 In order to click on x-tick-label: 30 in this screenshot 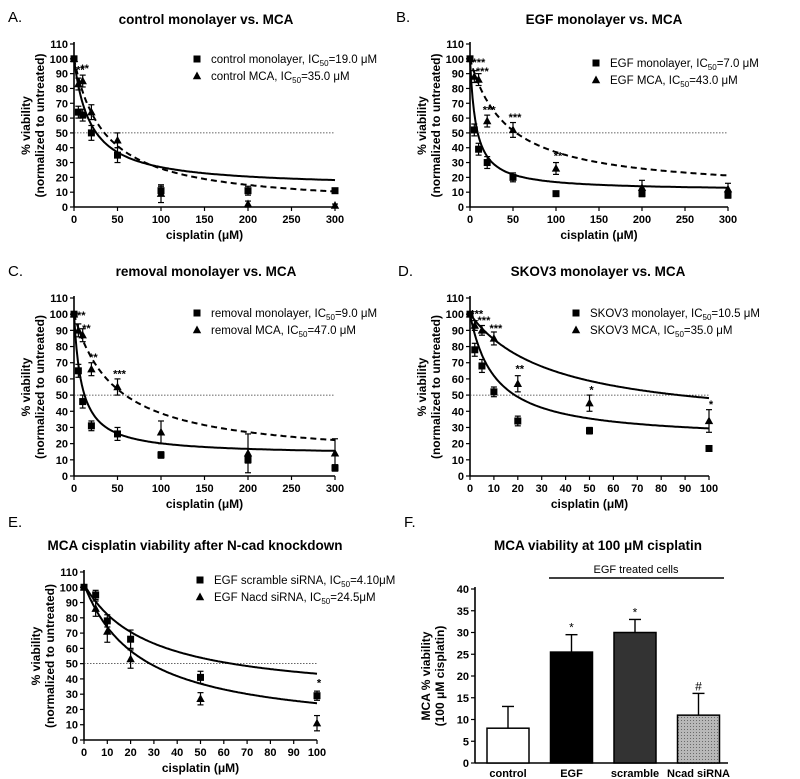, I will do `click(542, 489)`.